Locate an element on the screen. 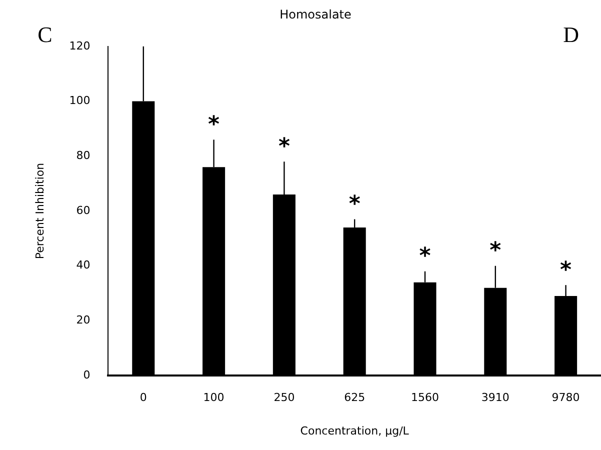 Image resolution: width=601 pixels, height=450 pixels. y-tick-label: 120 is located at coordinates (79, 45).